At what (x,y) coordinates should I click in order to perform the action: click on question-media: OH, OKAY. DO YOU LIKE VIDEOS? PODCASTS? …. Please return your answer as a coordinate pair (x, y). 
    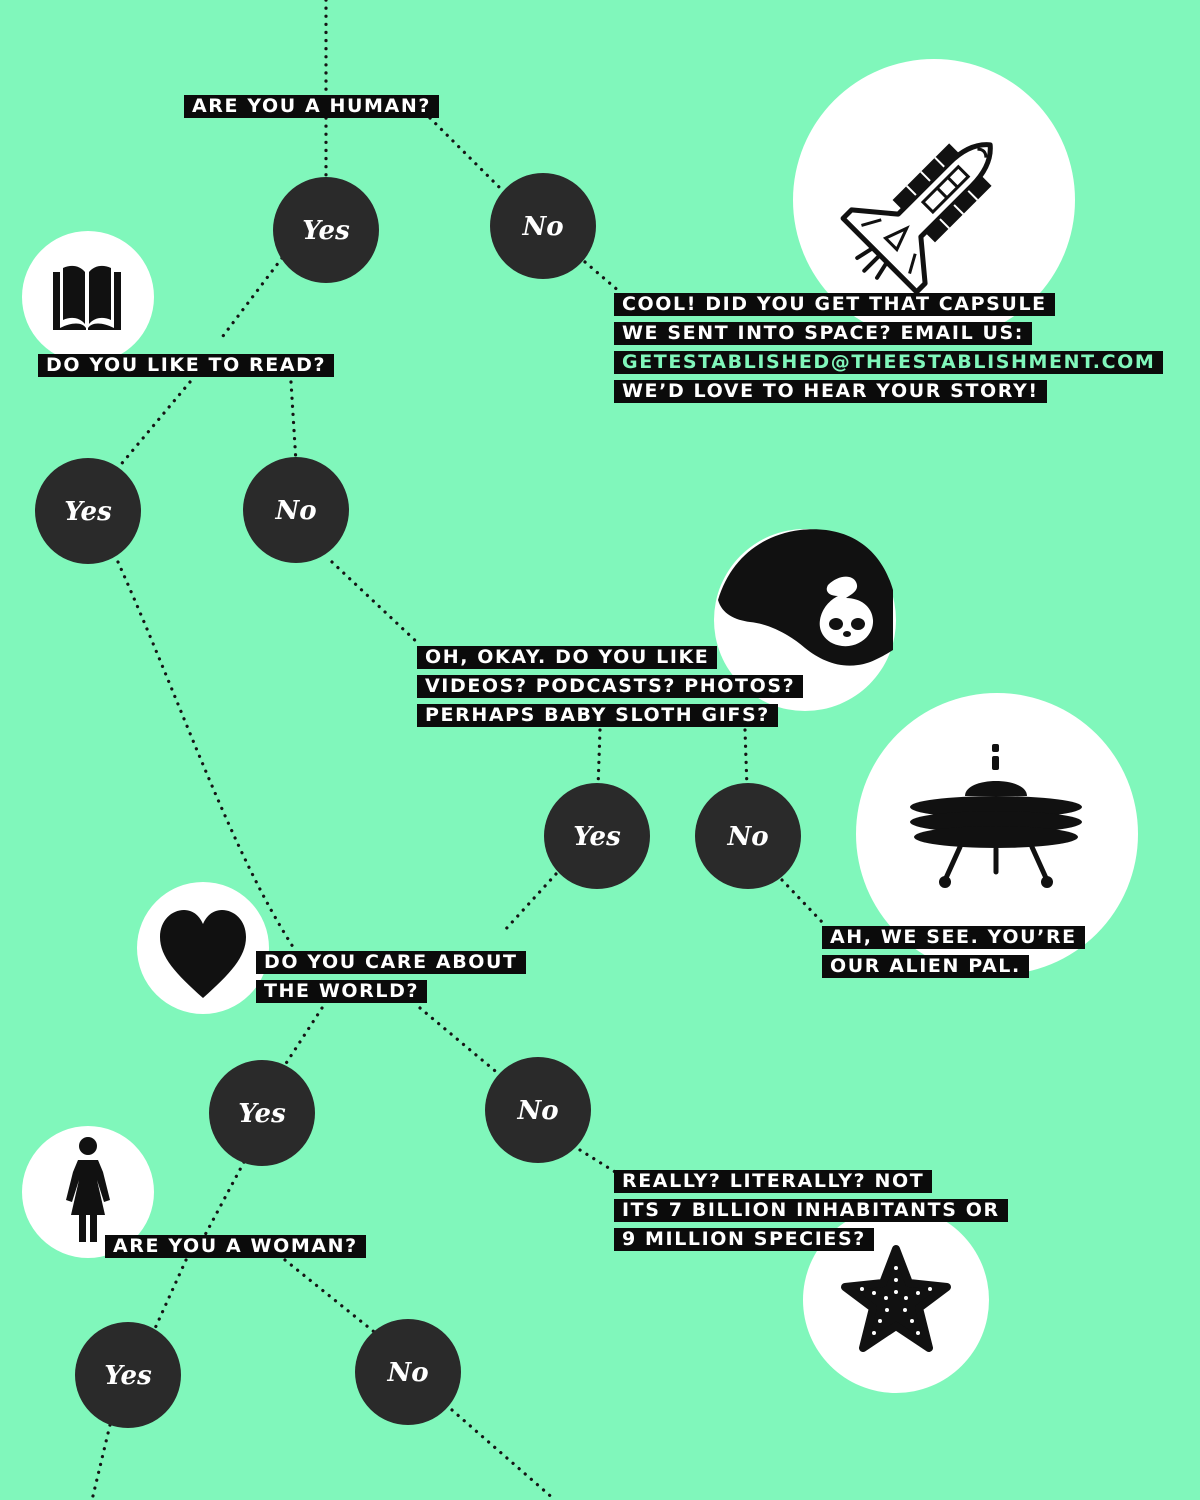
    Looking at the image, I should click on (610, 689).